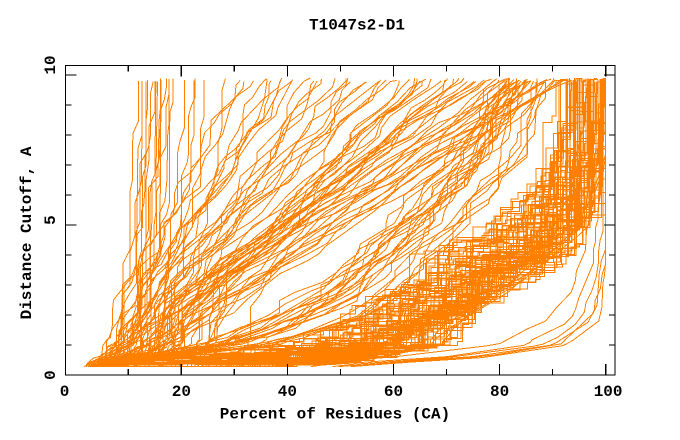 This screenshot has height=440, width=680. I want to click on x-tick-label: 40, so click(287, 392).